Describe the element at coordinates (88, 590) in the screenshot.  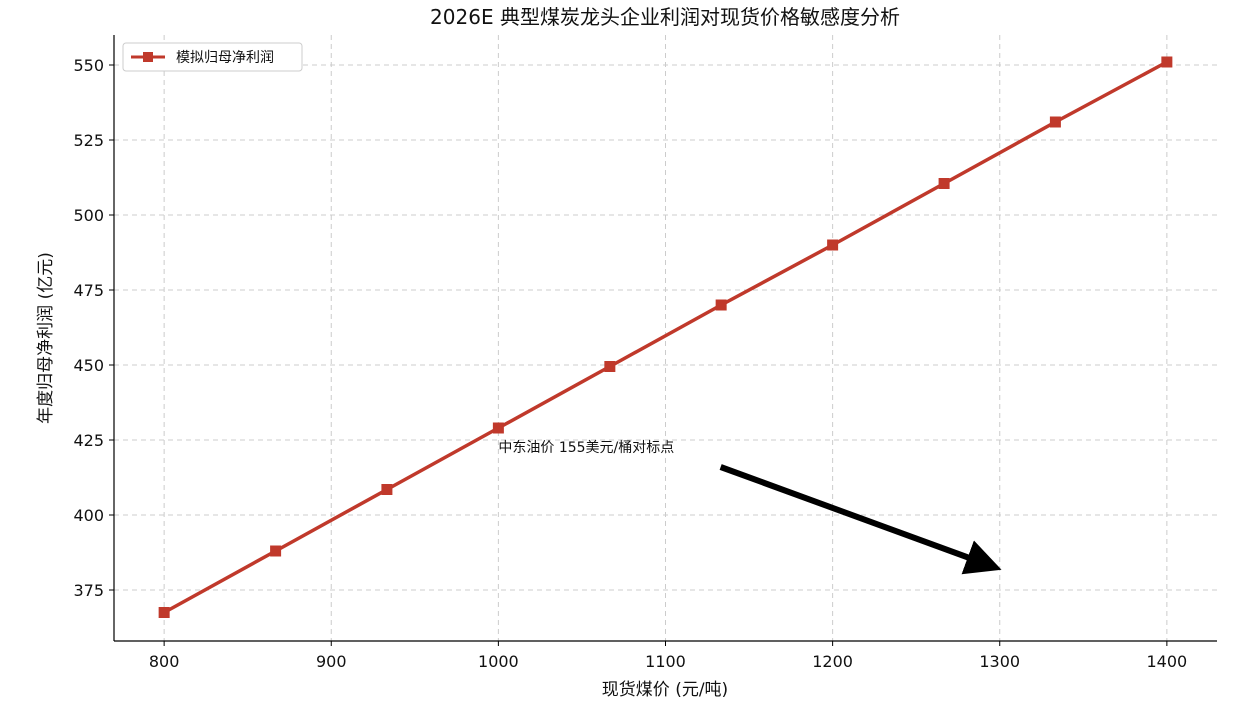
I see `y-tick-label: 375` at that location.